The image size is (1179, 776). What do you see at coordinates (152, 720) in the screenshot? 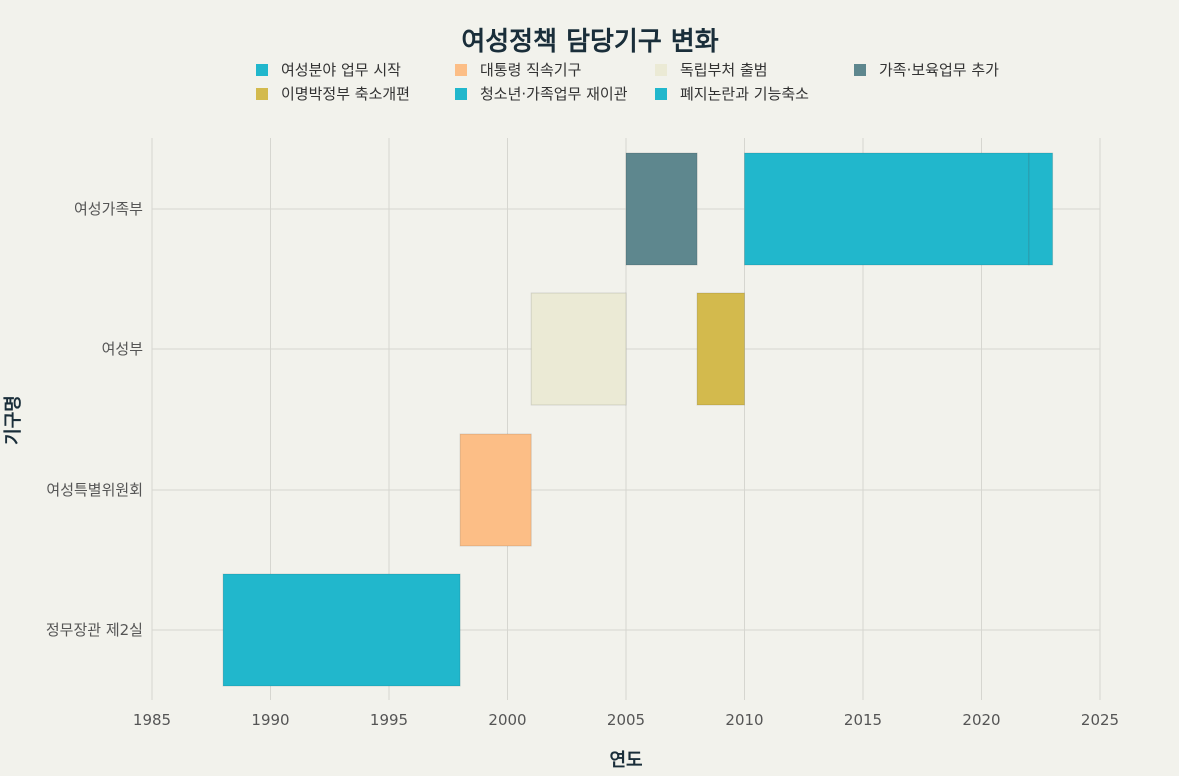
I see `x-tick-label: 1985` at bounding box center [152, 720].